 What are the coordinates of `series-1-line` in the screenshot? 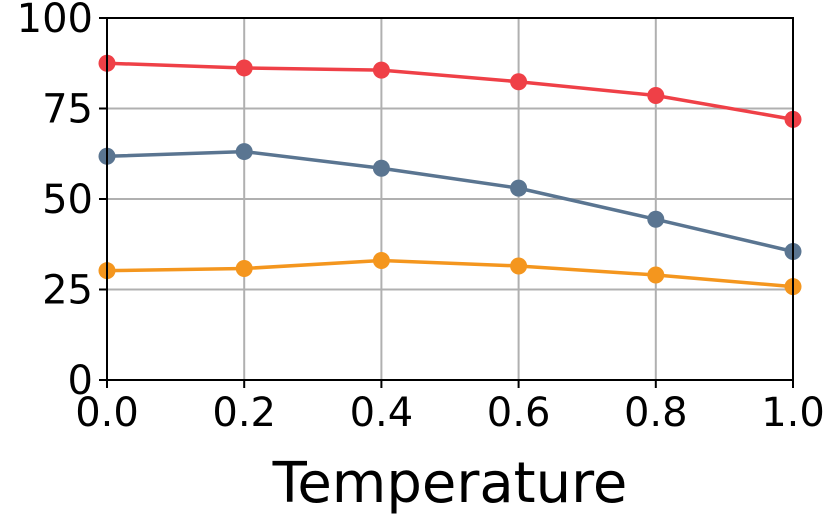 It's located at (450, 91).